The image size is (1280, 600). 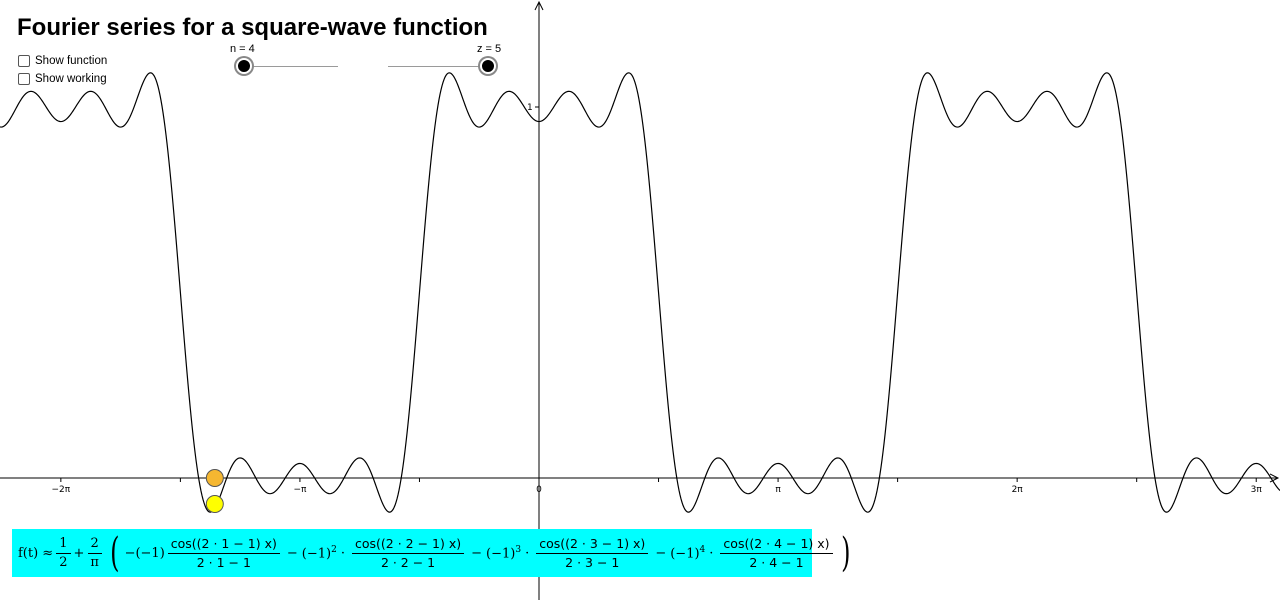 I want to click on n-slider-knob, so click(x=244, y=66).